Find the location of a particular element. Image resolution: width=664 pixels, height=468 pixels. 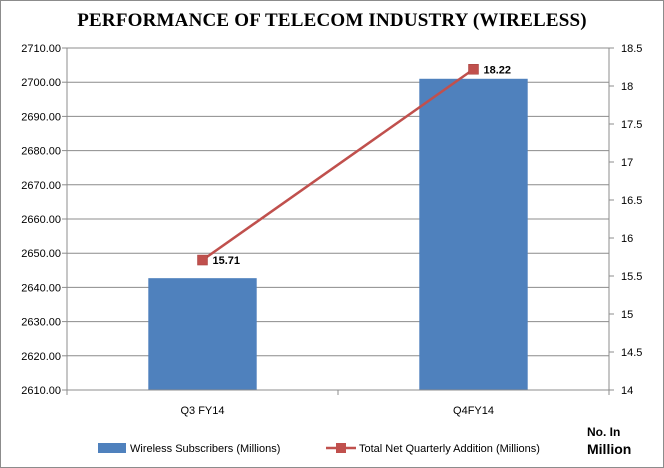

data-label: 15.71 is located at coordinates (227, 261).